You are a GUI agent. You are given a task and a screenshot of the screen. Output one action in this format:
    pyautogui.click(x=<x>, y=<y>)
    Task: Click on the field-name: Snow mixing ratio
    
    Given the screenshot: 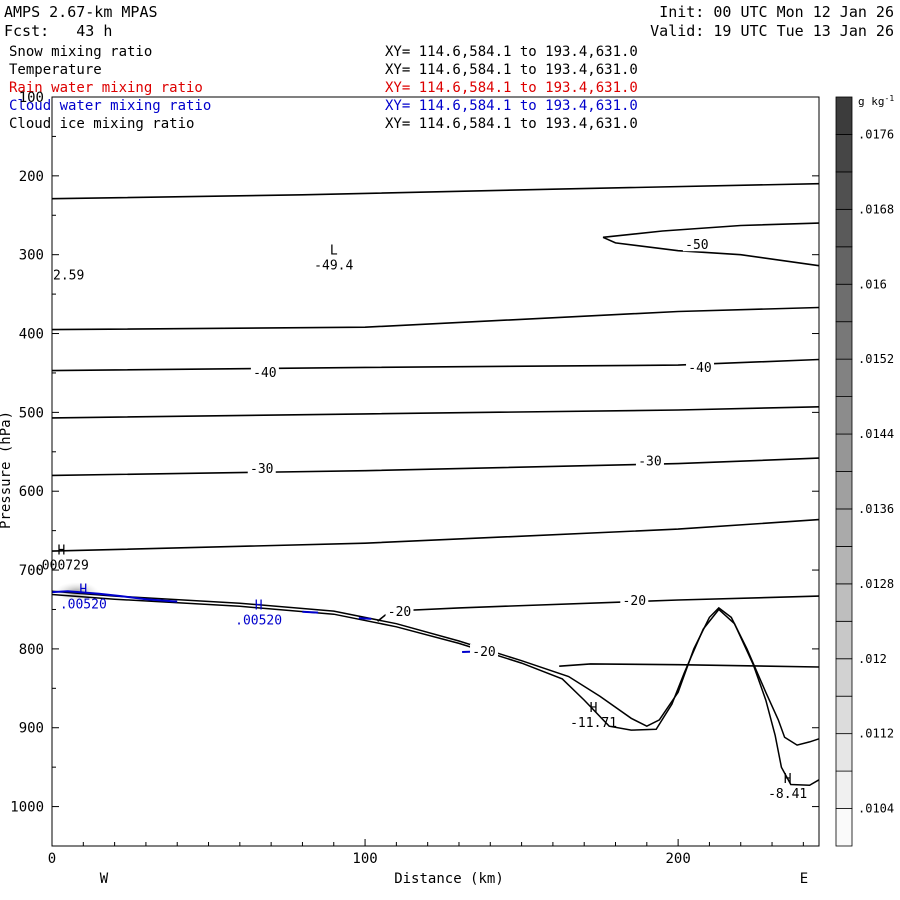 What is the action you would take?
    pyautogui.click(x=81, y=52)
    